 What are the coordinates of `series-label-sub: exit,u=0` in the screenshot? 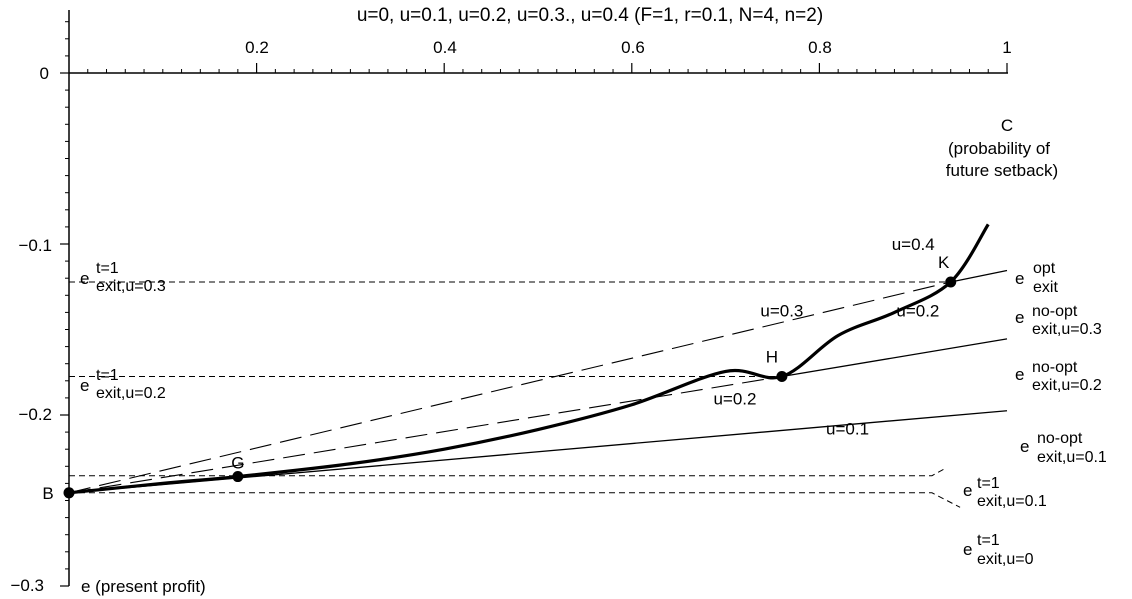 It's located at (1005, 559).